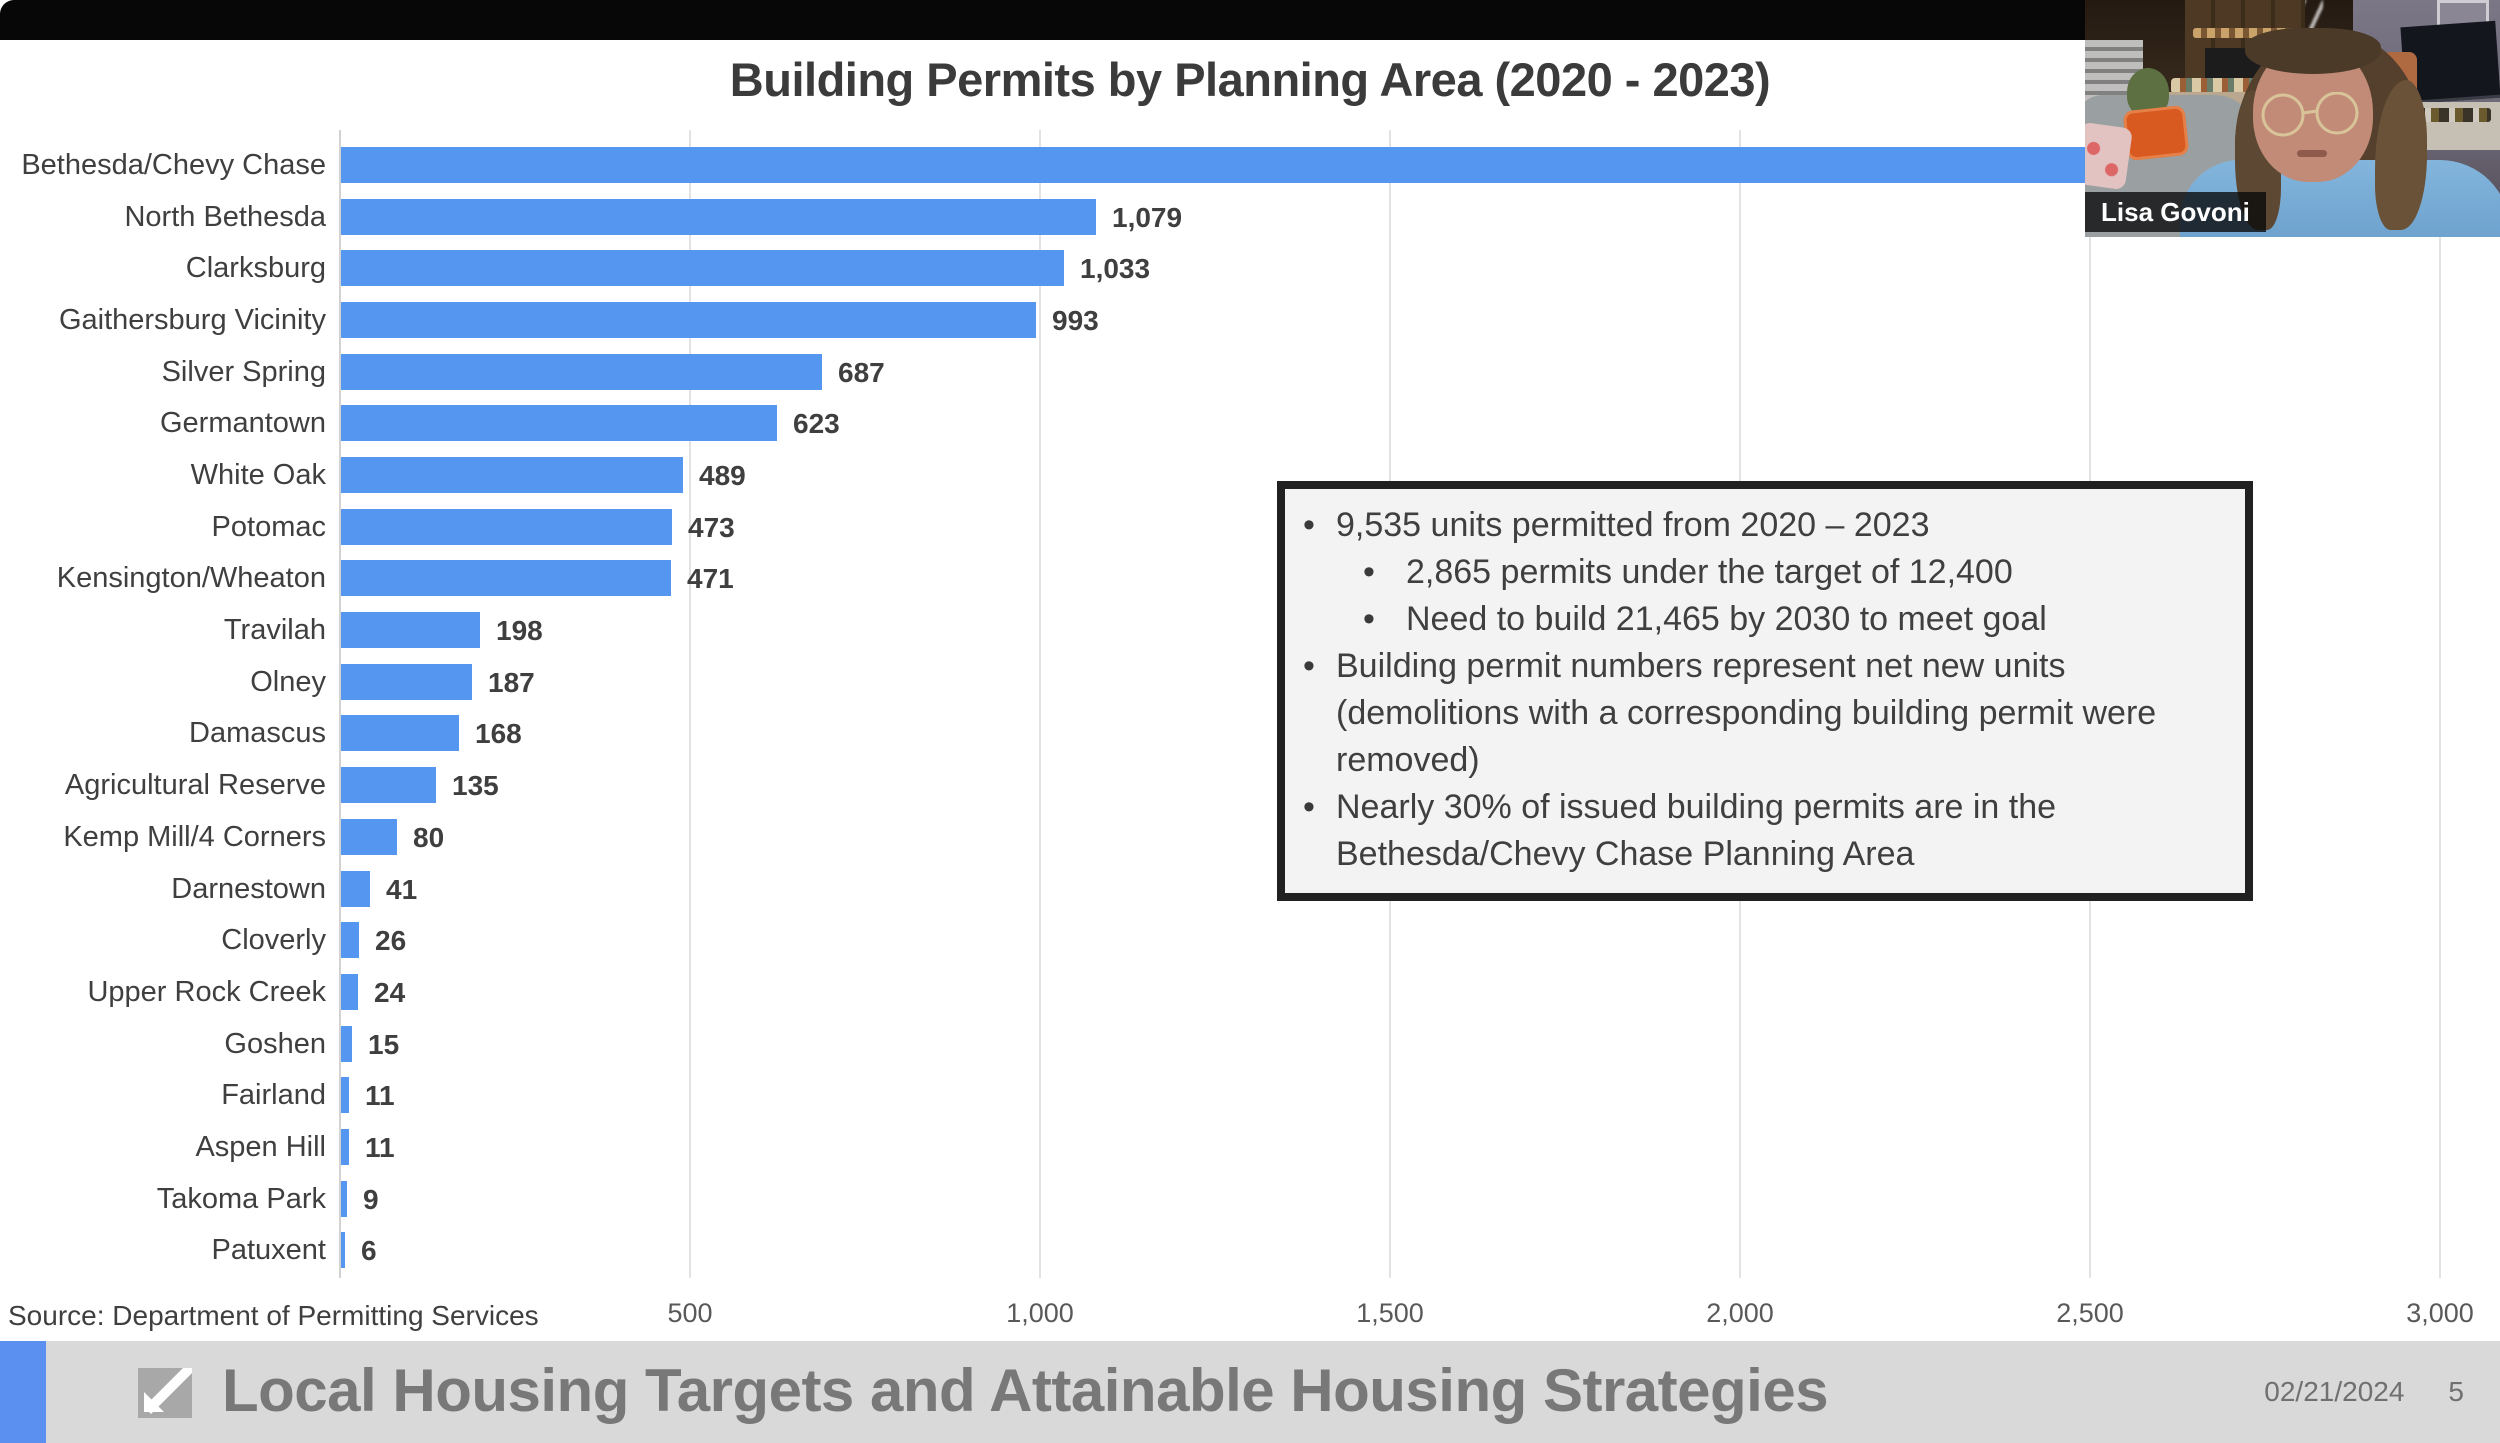  Describe the element at coordinates (345, 1146) in the screenshot. I see `bar-aspen-hill` at that location.